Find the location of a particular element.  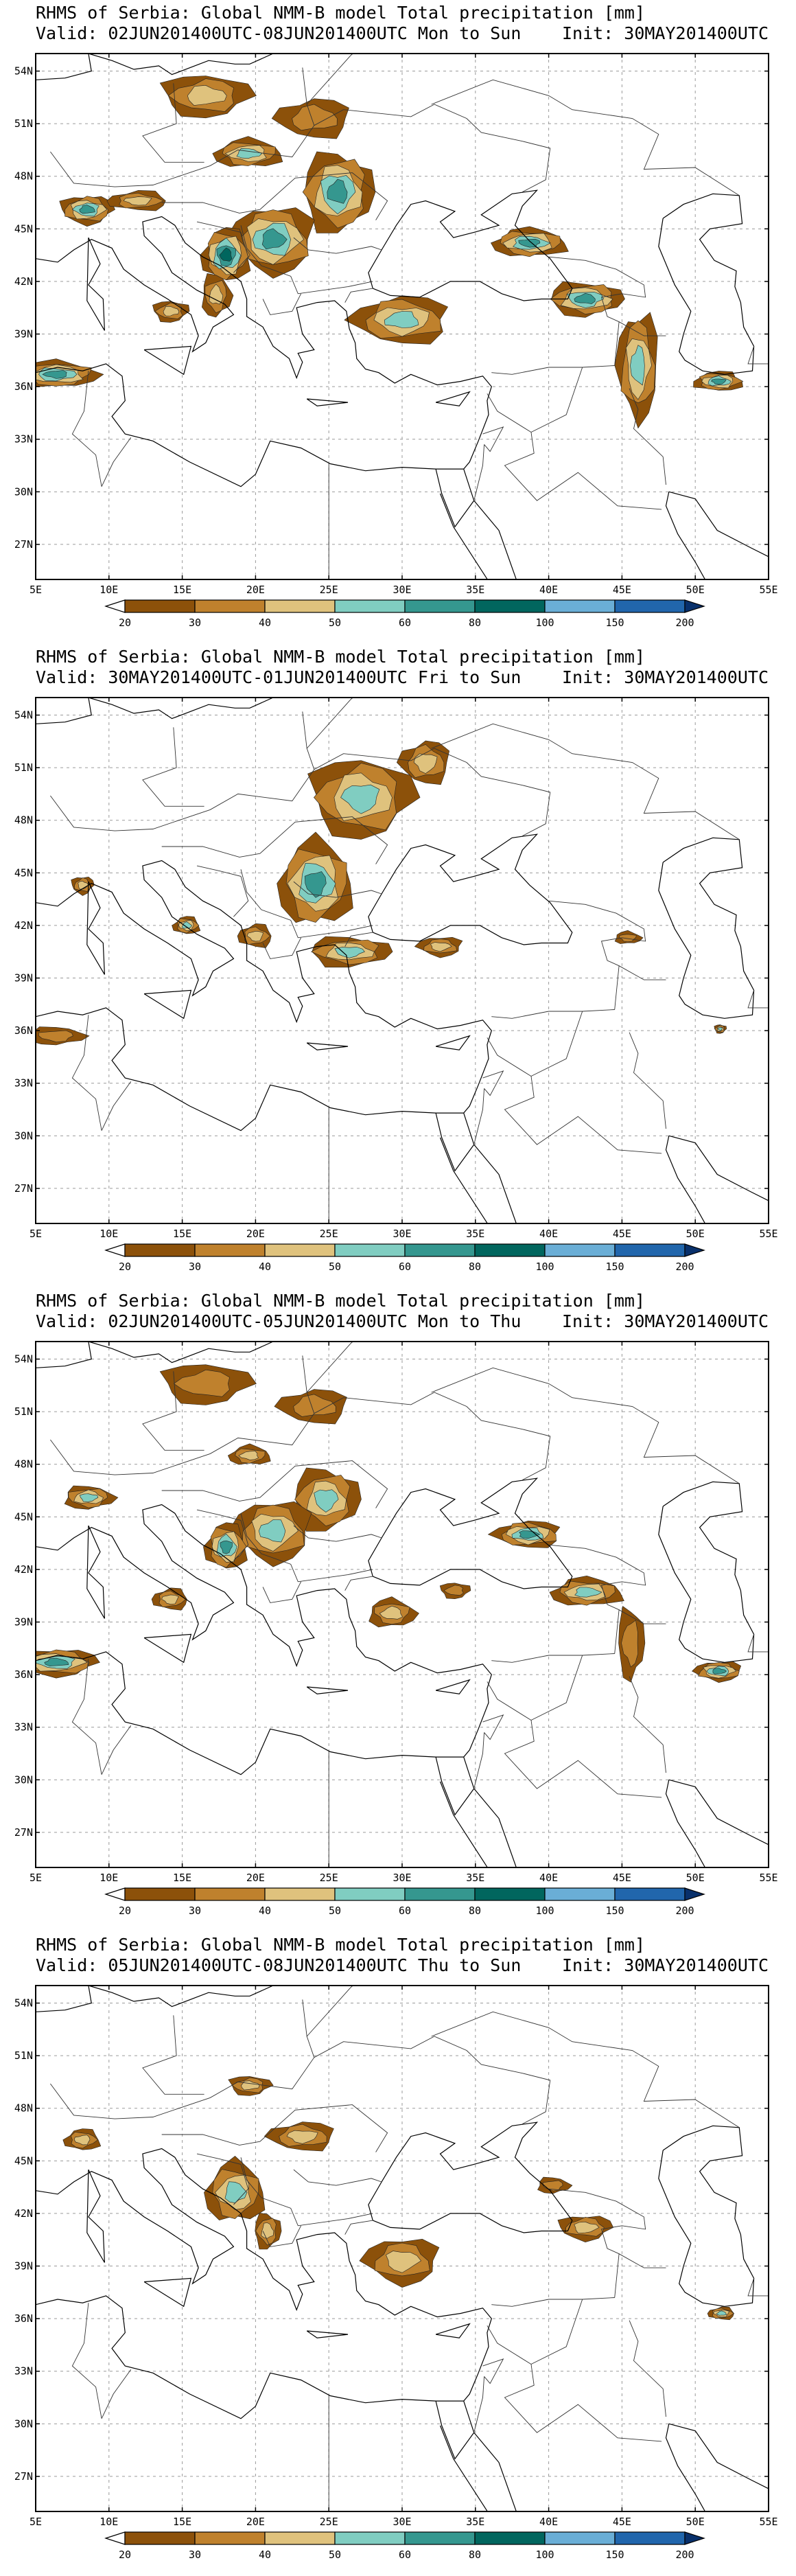

lon-label: 5E is located at coordinates (36, 590).